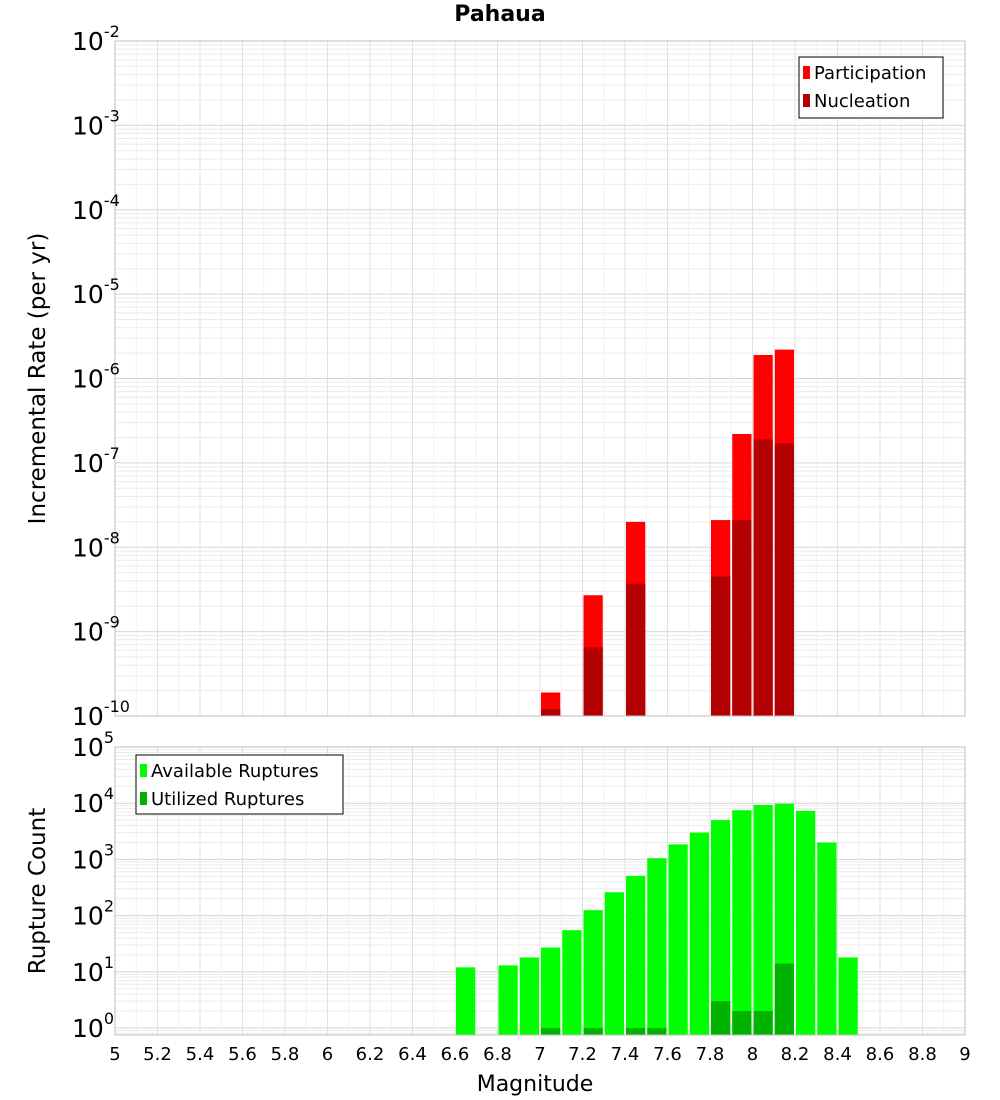 This screenshot has height=1100, width=1000. Describe the element at coordinates (38, 891) in the screenshot. I see `y-axis-label: Rupture Count` at that location.